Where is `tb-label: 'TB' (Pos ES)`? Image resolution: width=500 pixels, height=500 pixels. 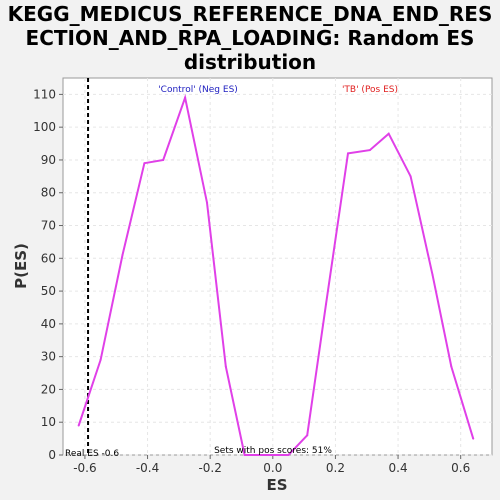
tb-label: 'TB' (Pos ES) is located at coordinates (370, 90).